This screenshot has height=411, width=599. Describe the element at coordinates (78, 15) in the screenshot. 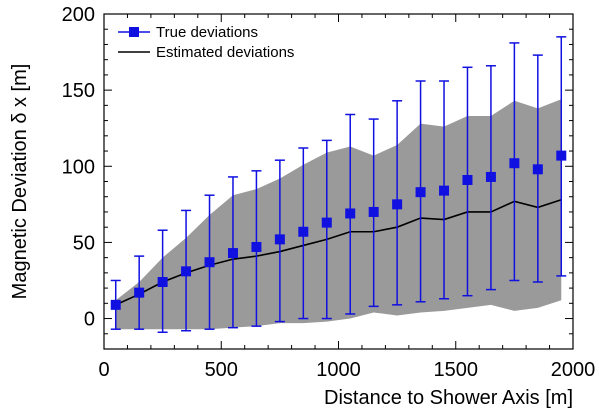

I see `y-tick-label: 200` at that location.